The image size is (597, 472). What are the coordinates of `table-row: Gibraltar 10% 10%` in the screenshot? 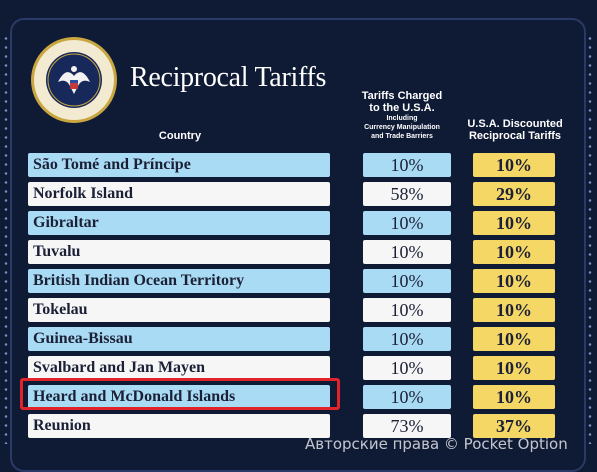 It's located at (298, 223).